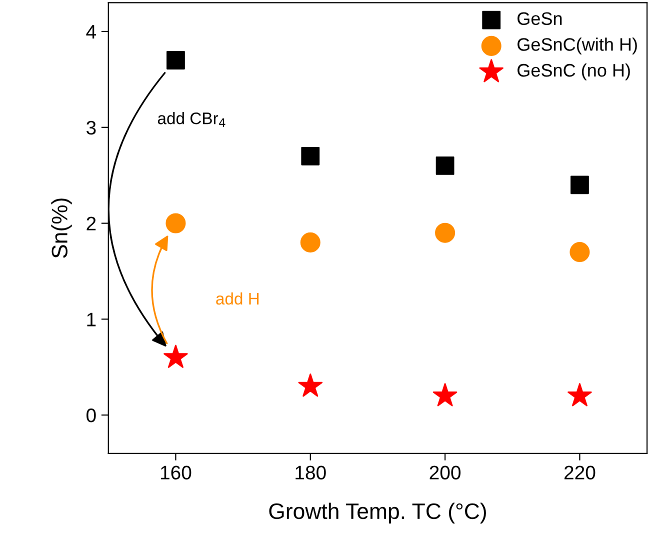 This screenshot has height=543, width=649. What do you see at coordinates (574, 71) in the screenshot?
I see `legend-label: GeSnC (no H)` at bounding box center [574, 71].